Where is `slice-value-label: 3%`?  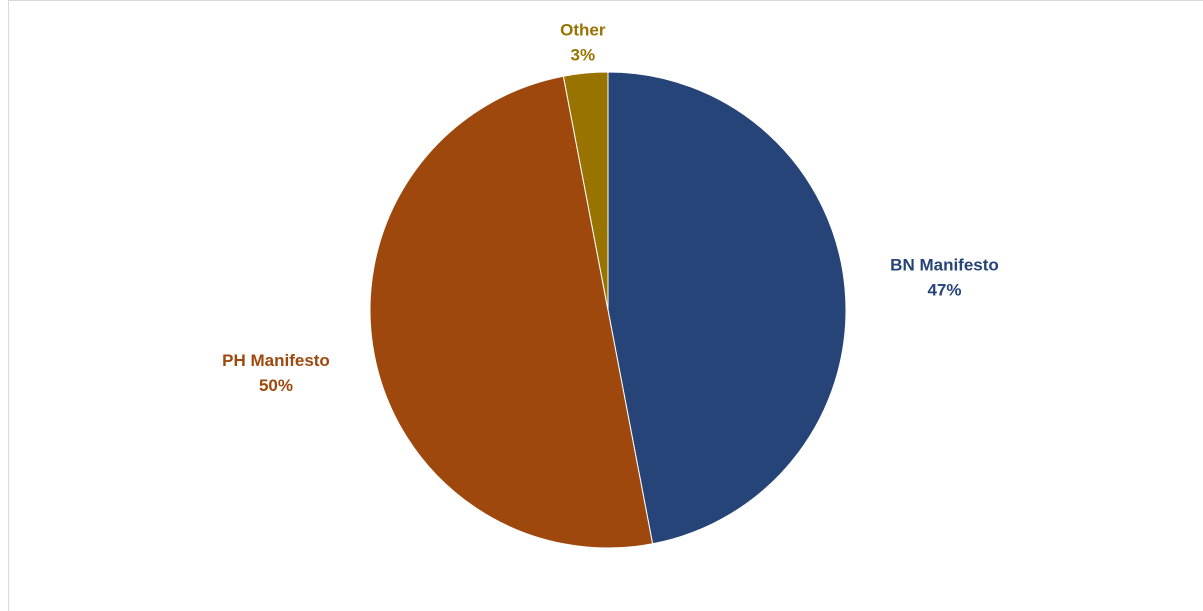 slice-value-label: 3% is located at coordinates (582, 55).